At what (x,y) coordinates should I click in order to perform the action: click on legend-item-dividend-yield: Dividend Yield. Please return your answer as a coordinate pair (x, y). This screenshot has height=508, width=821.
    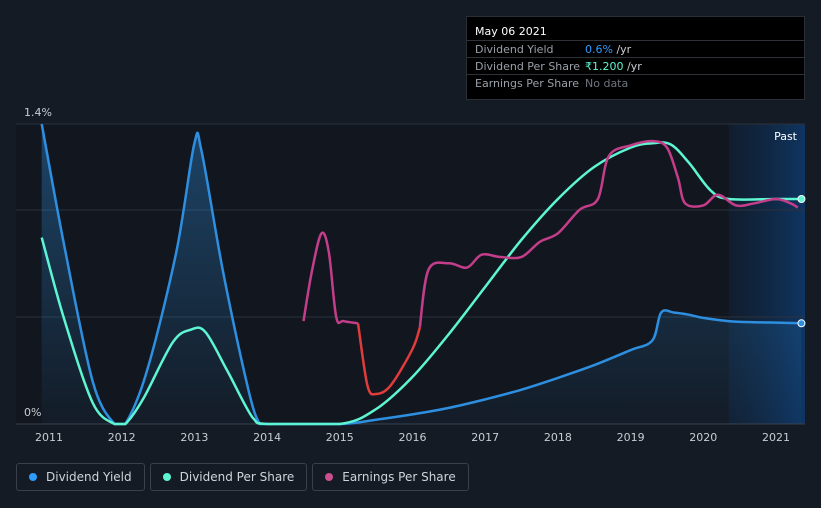
    Looking at the image, I should click on (80, 477).